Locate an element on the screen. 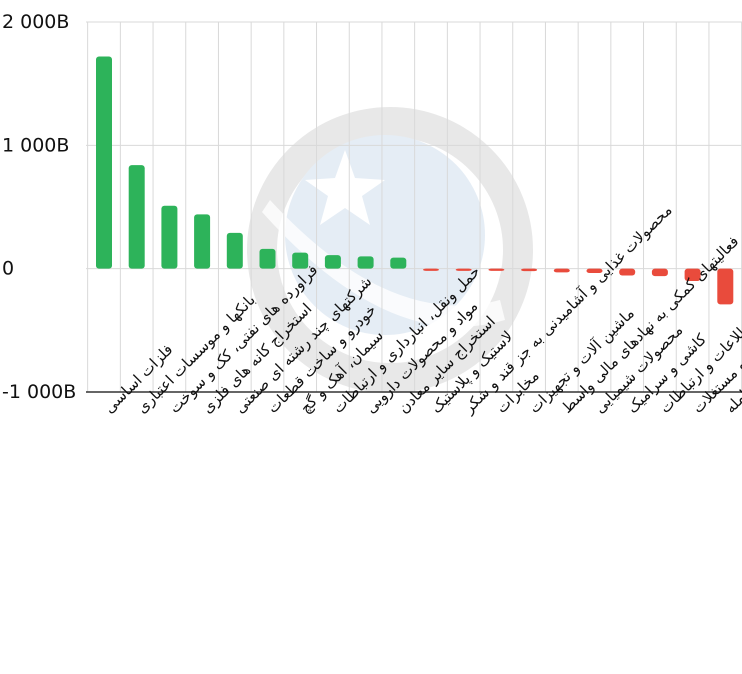 The image size is (742, 674). y-axis: 2 000B 1 000B 0 -1 000B is located at coordinates (39, 207).